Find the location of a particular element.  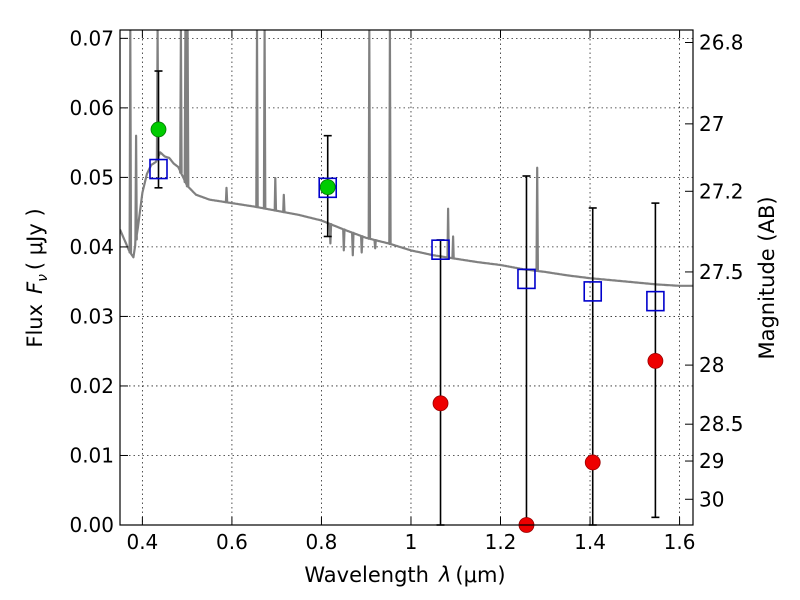

y2-tick-label: 29 is located at coordinates (711, 461).